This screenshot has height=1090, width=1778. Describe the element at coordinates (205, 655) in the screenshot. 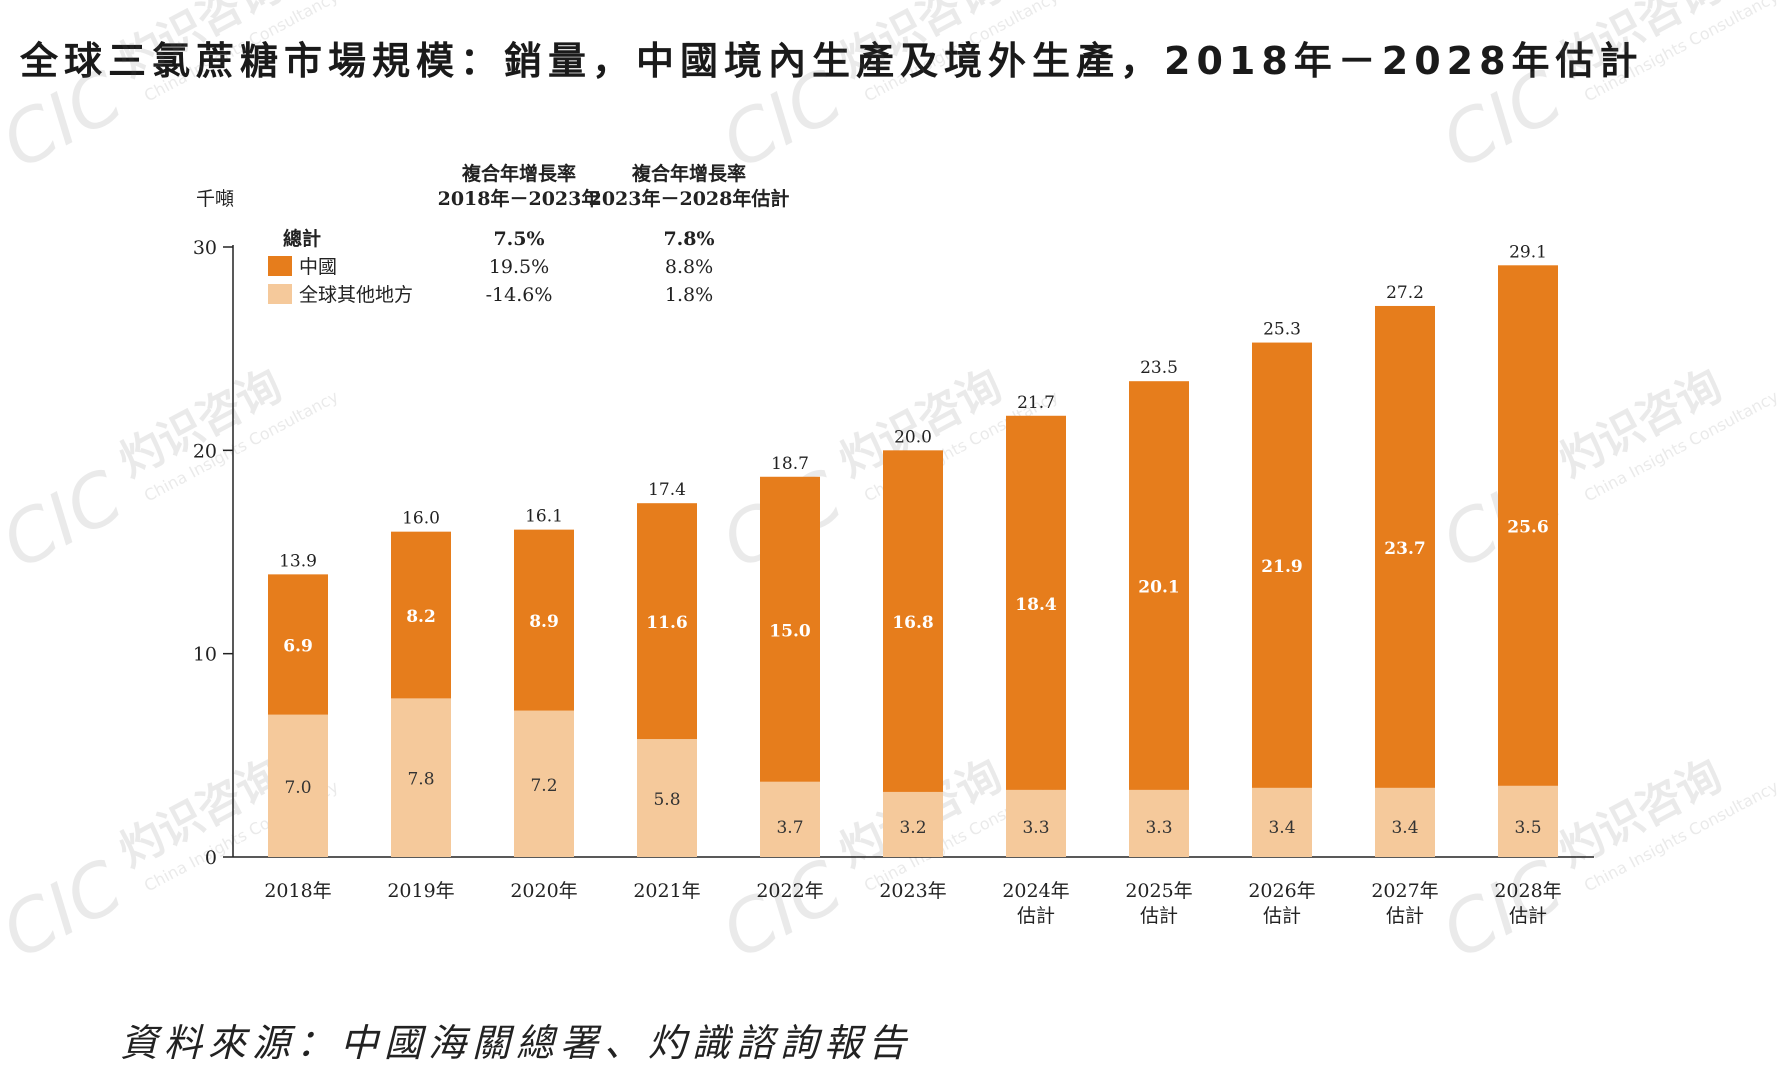

I see `y-tick-label: 10` at that location.